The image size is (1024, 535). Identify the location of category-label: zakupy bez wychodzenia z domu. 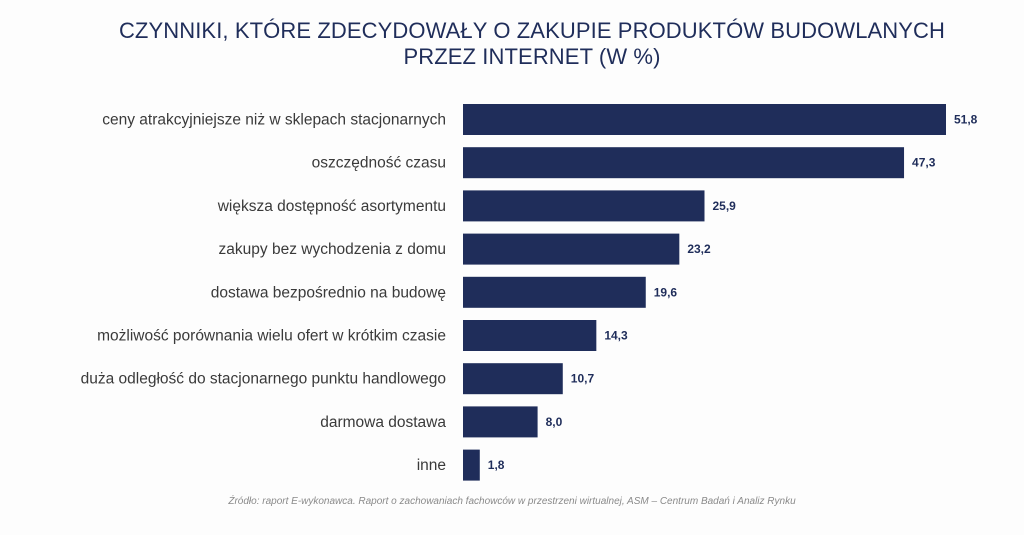
(332, 249).